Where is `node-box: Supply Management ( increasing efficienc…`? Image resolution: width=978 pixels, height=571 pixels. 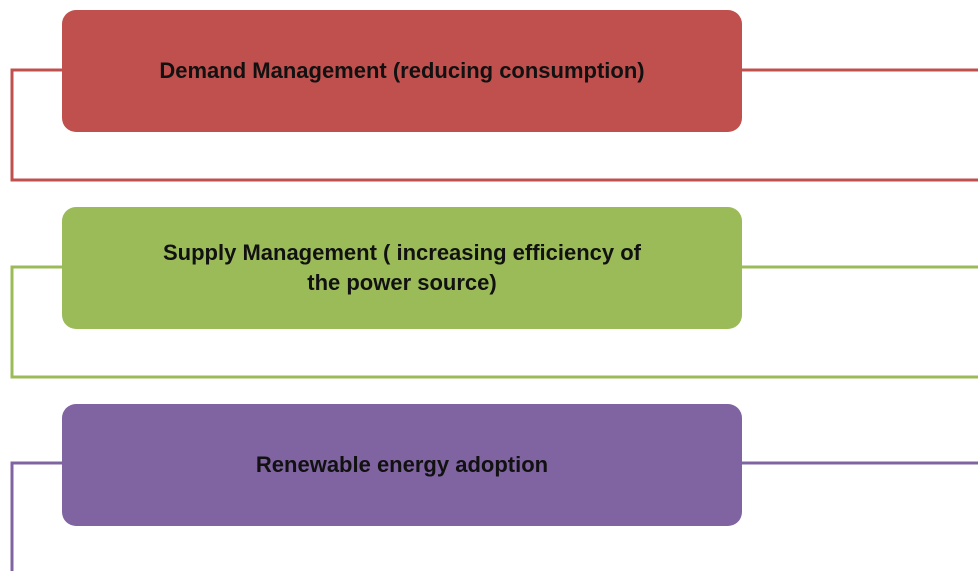 node-box: Supply Management ( increasing efficienc… is located at coordinates (402, 268).